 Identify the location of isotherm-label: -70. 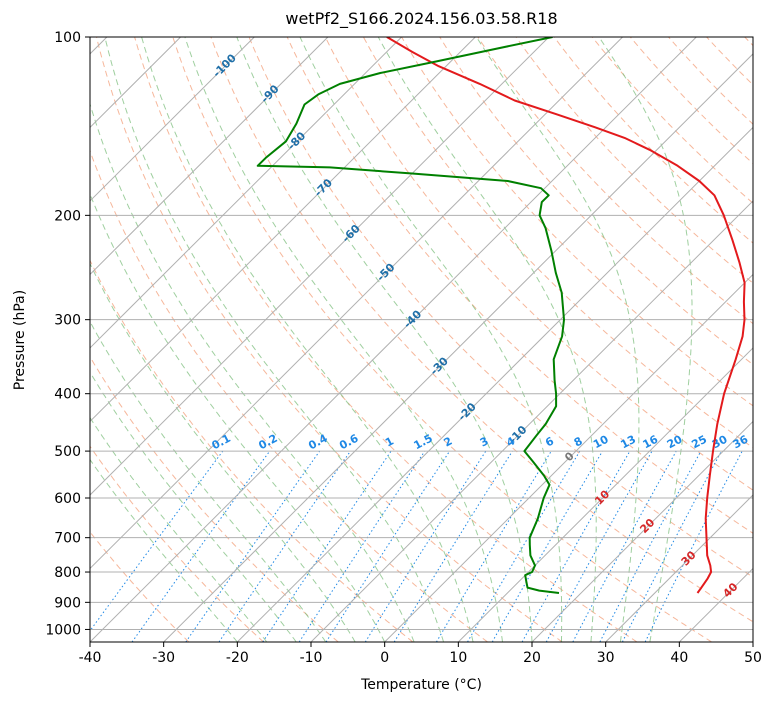
(323, 187).